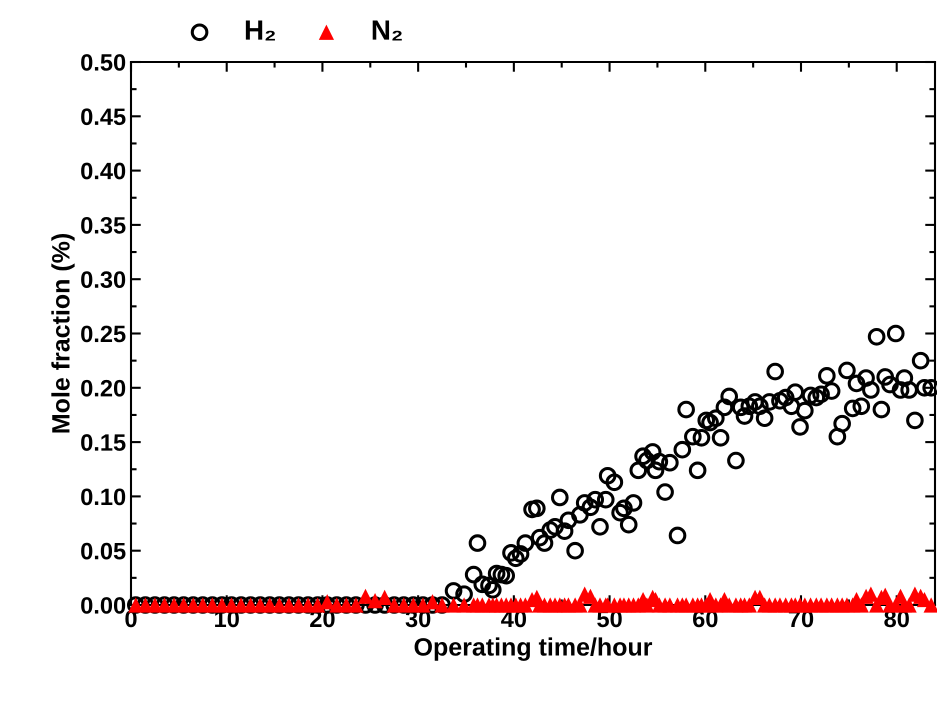 This screenshot has width=937, height=720. I want to click on y-tick-label: 0.05, so click(103, 551).